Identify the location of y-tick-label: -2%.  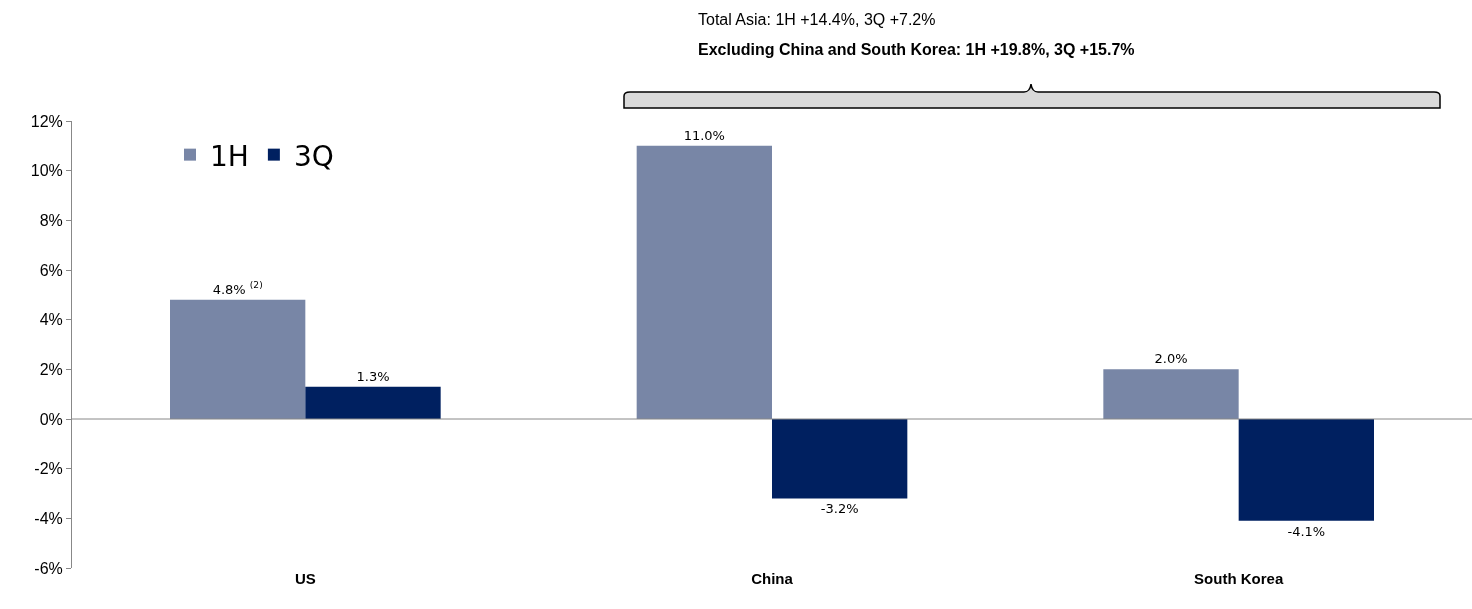
(48, 469).